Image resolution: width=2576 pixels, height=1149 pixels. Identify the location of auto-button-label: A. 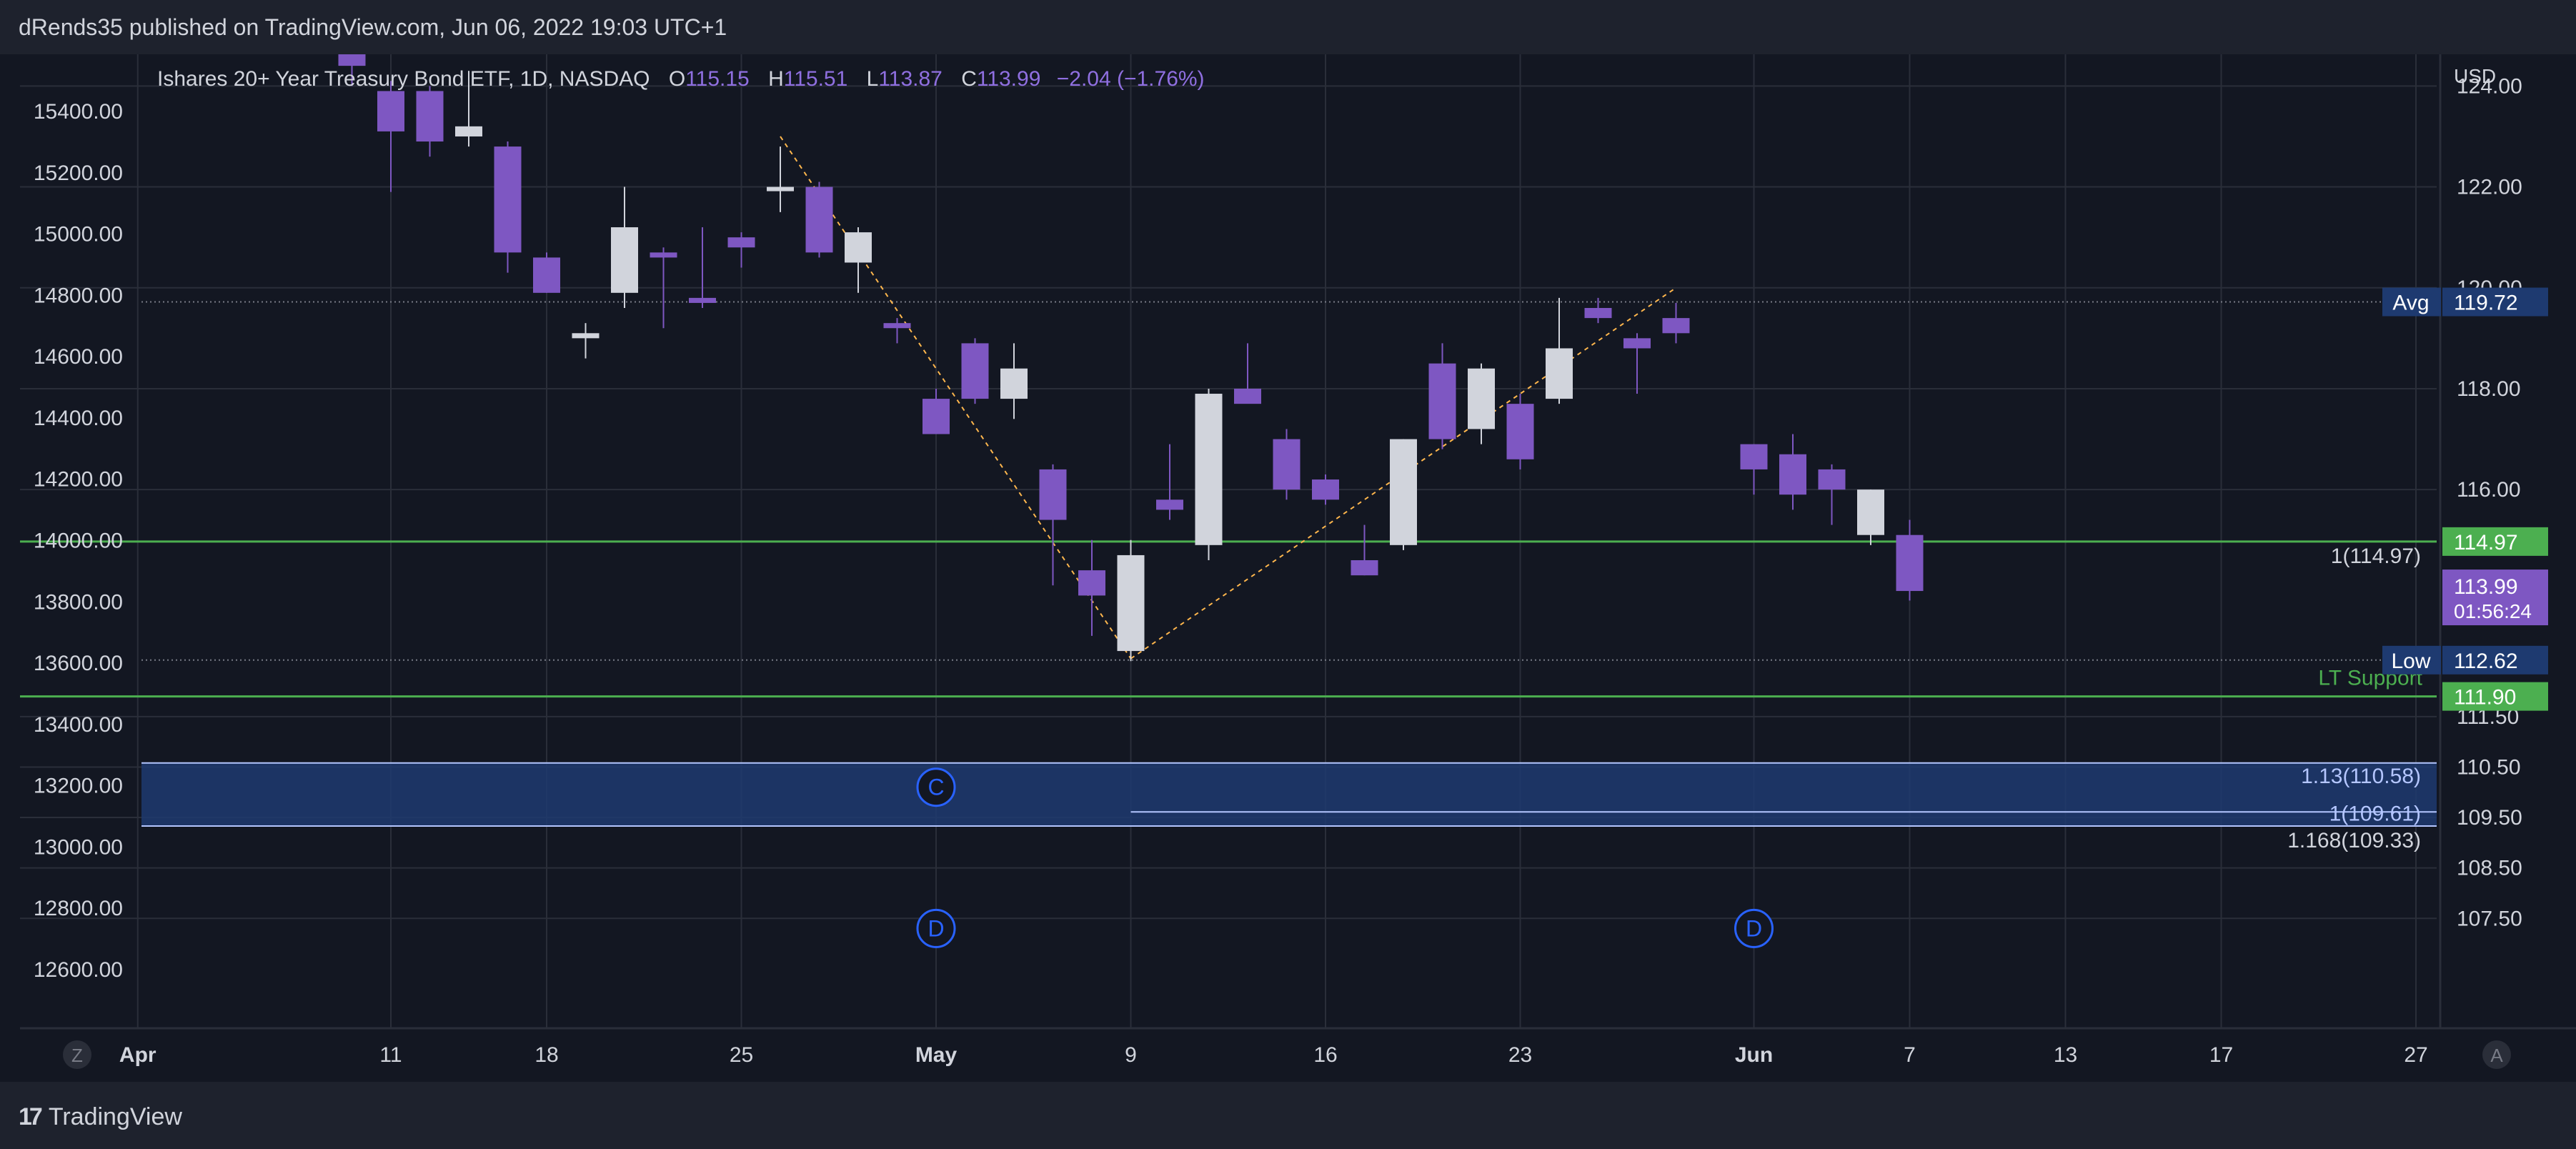
(2496, 1055).